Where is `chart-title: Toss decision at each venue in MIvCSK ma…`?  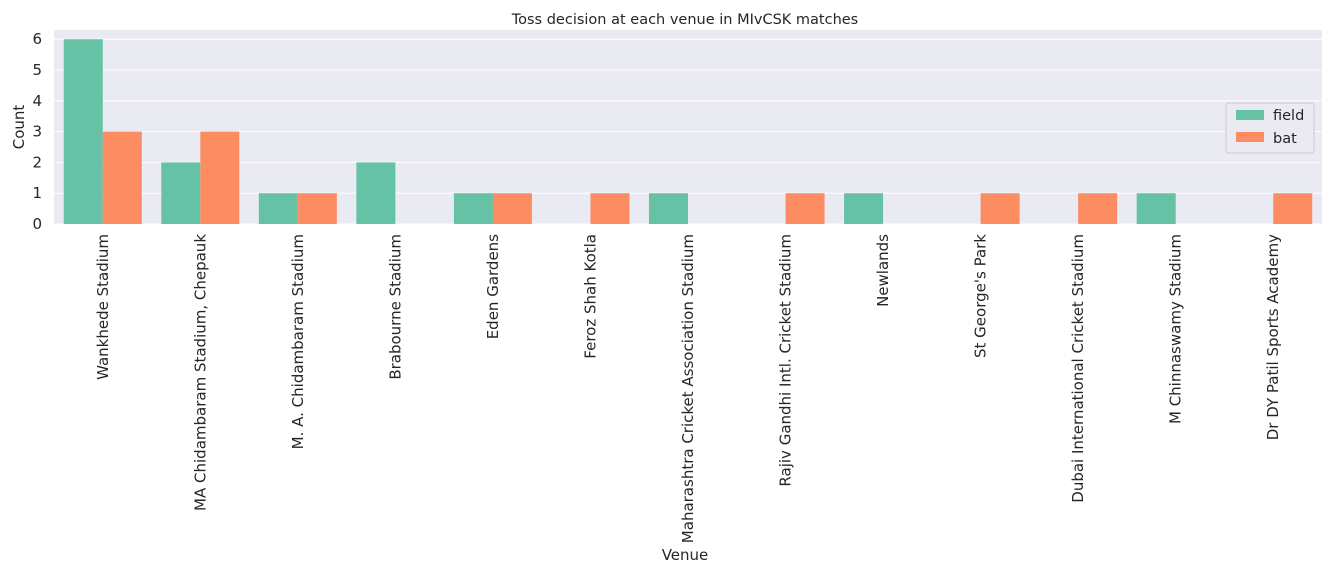 chart-title: Toss decision at each venue in MIvCSK ma… is located at coordinates (685, 20).